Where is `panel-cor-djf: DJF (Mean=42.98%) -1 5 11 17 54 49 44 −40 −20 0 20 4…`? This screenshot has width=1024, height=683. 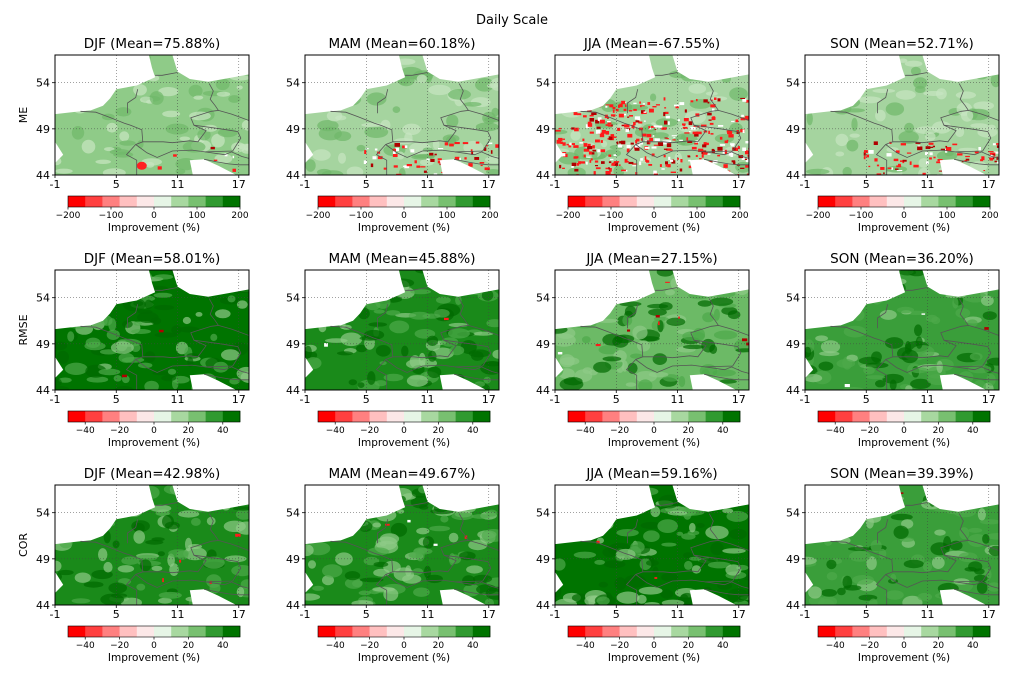
panel-cor-djf: DJF (Mean=42.98%) -1 5 11 17 54 49 44 −40 −20 0 20 4… is located at coordinates (143, 565).